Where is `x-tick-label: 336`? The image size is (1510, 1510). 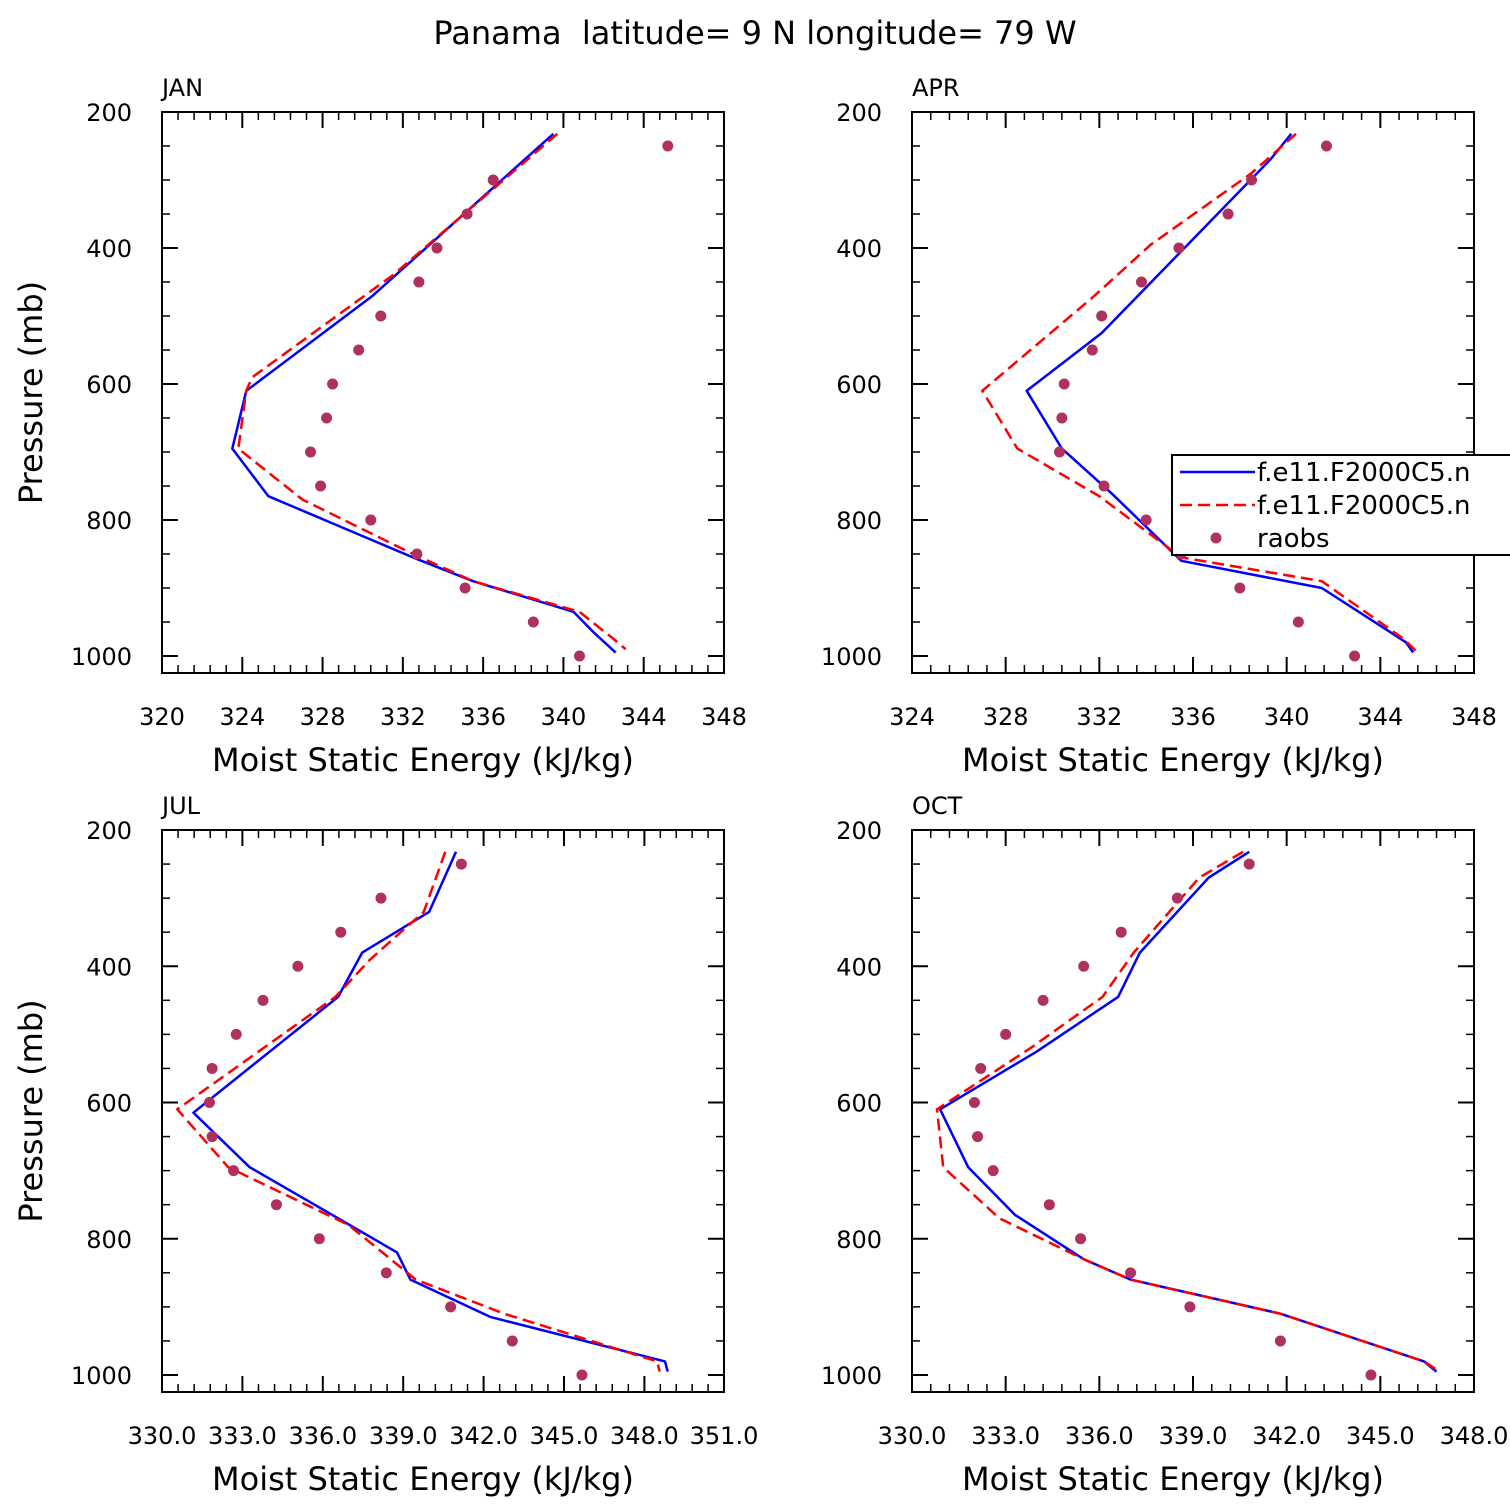 x-tick-label: 336 is located at coordinates (483, 717).